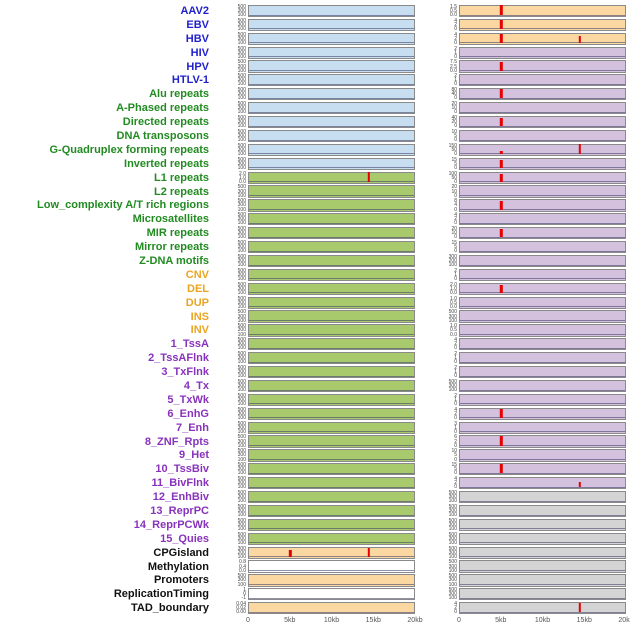  What do you see at coordinates (455, 437) in the screenshot?
I see `y-tick-label: 6` at bounding box center [455, 437].